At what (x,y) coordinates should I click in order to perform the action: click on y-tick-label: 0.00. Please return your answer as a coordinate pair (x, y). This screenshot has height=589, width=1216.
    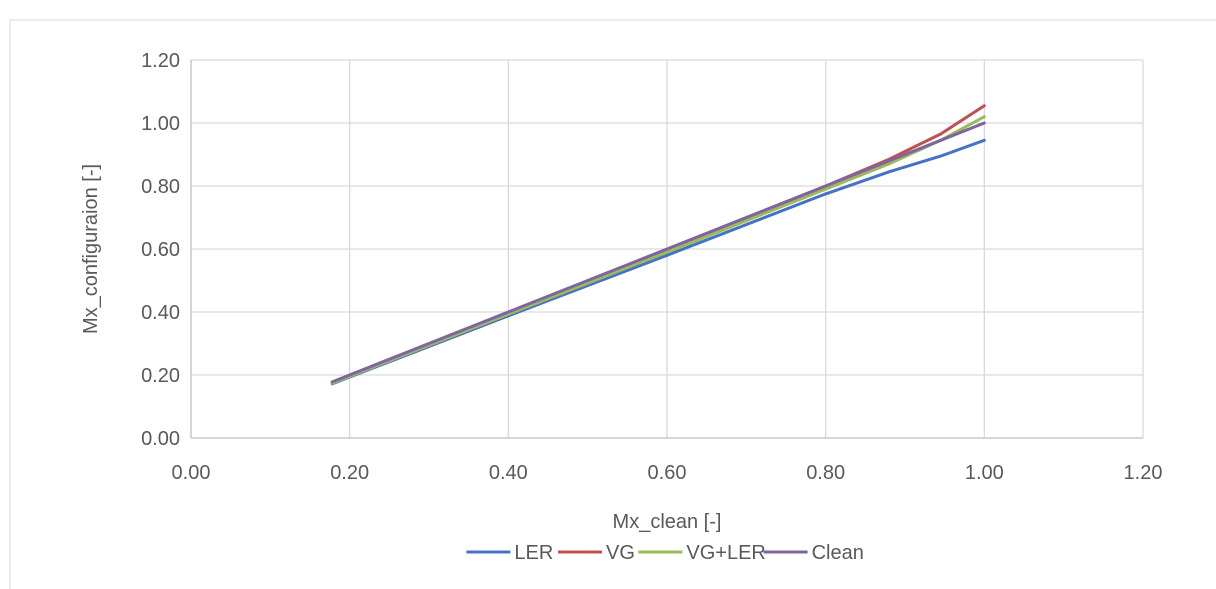
    Looking at the image, I should click on (160, 439).